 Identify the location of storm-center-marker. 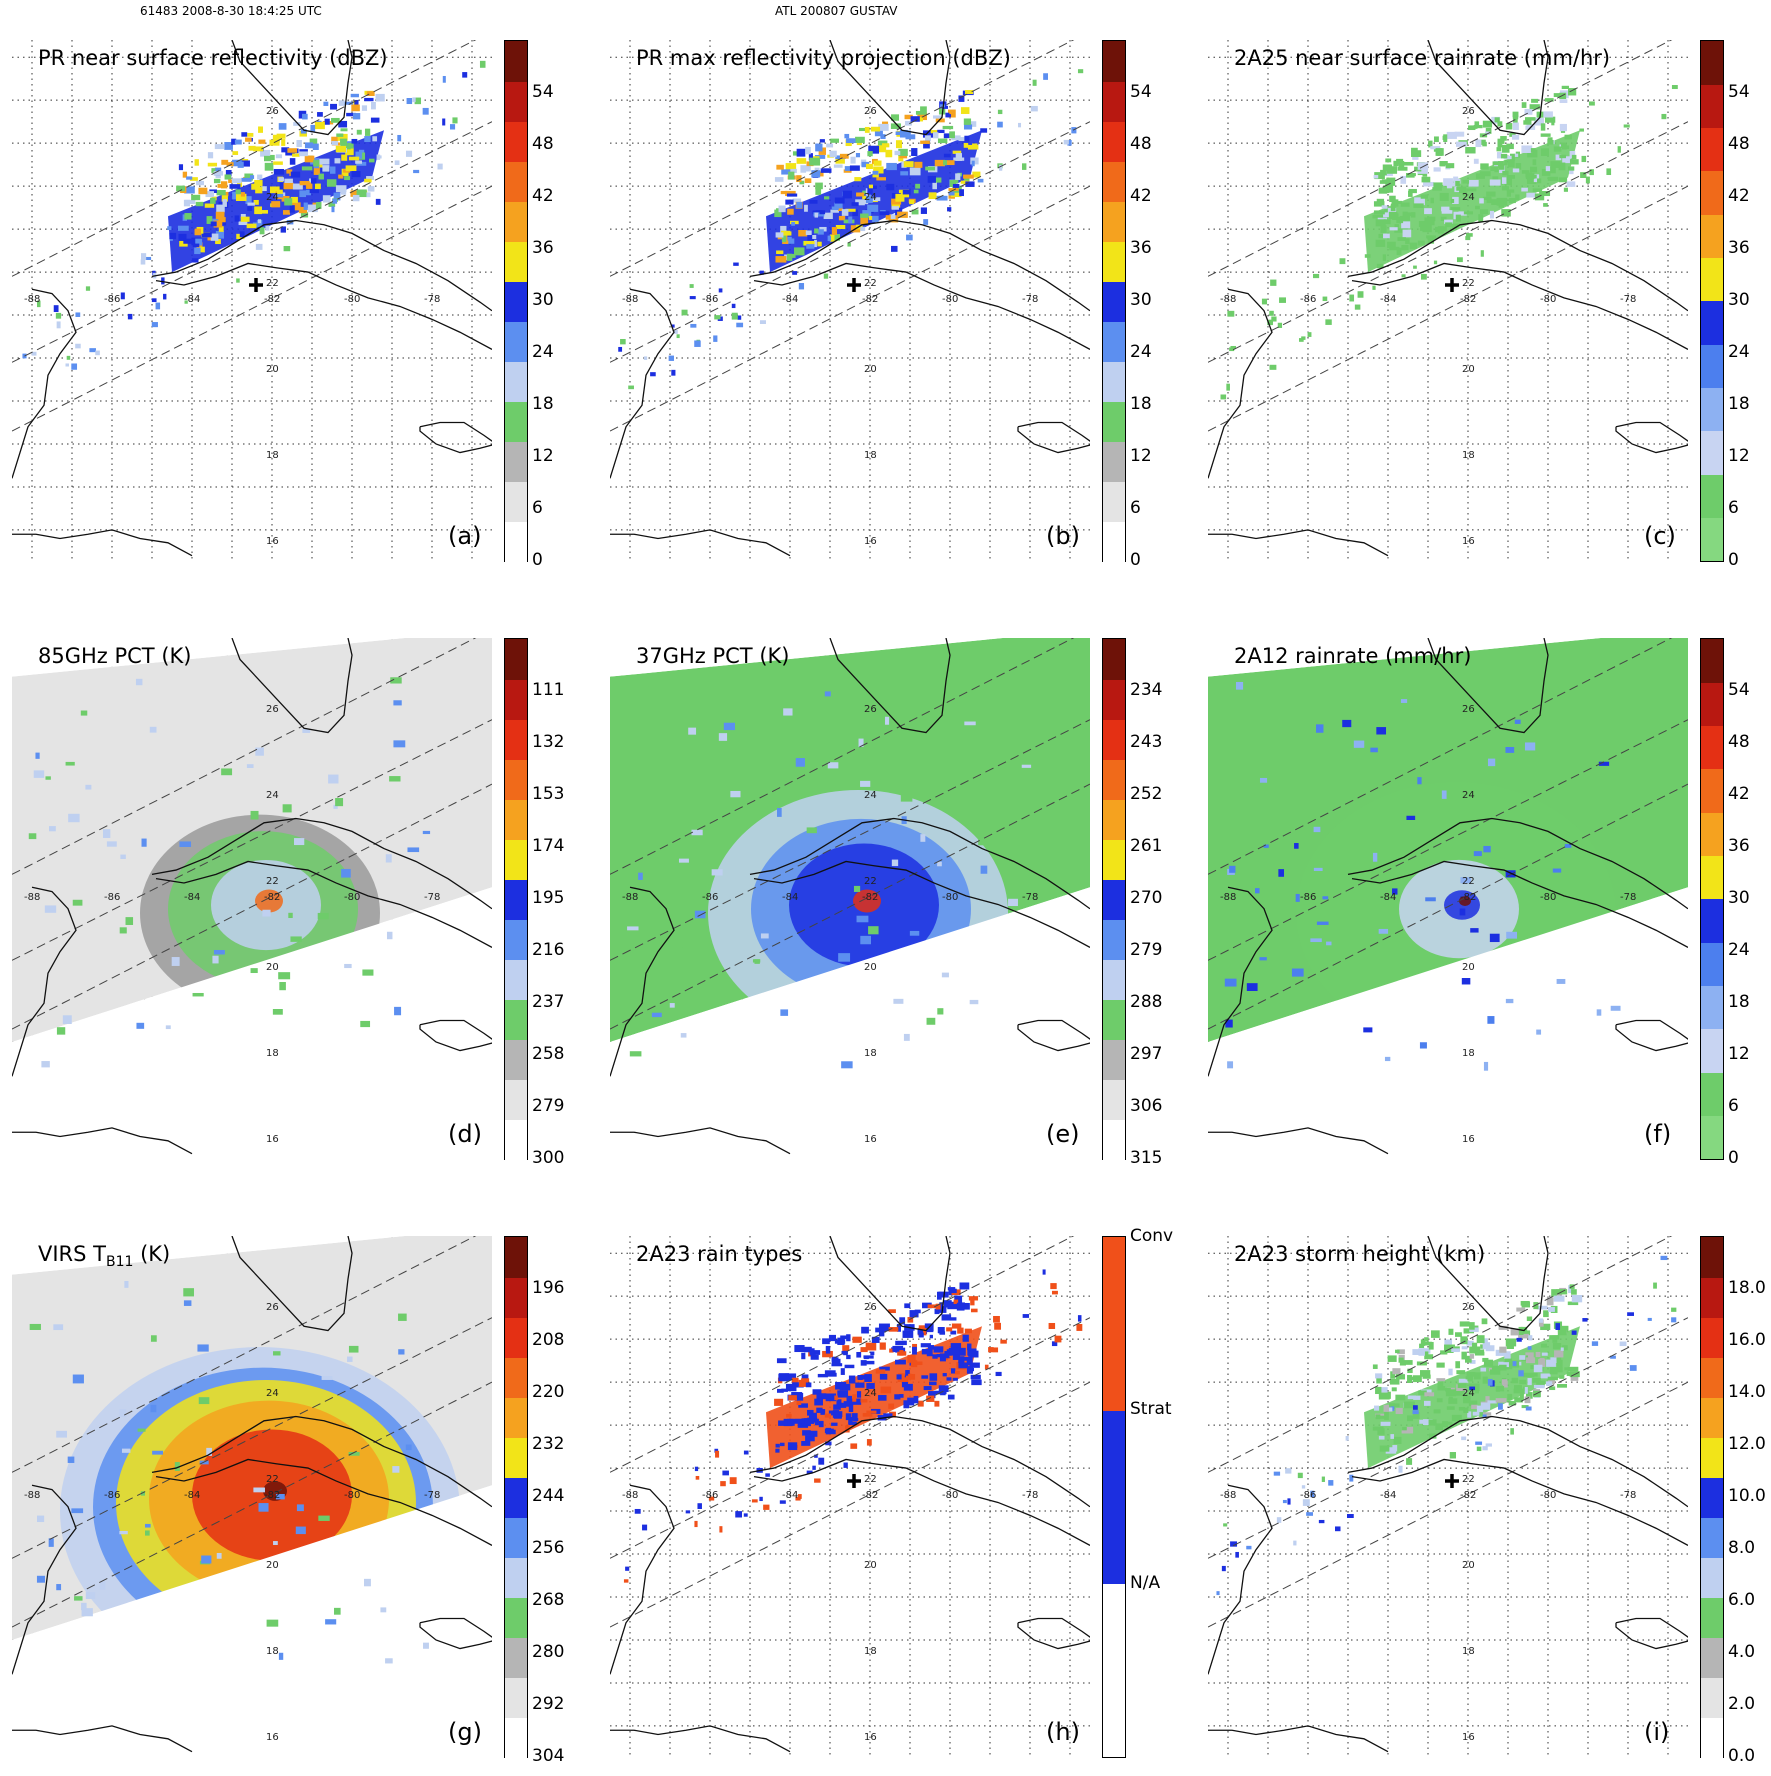
(854, 284).